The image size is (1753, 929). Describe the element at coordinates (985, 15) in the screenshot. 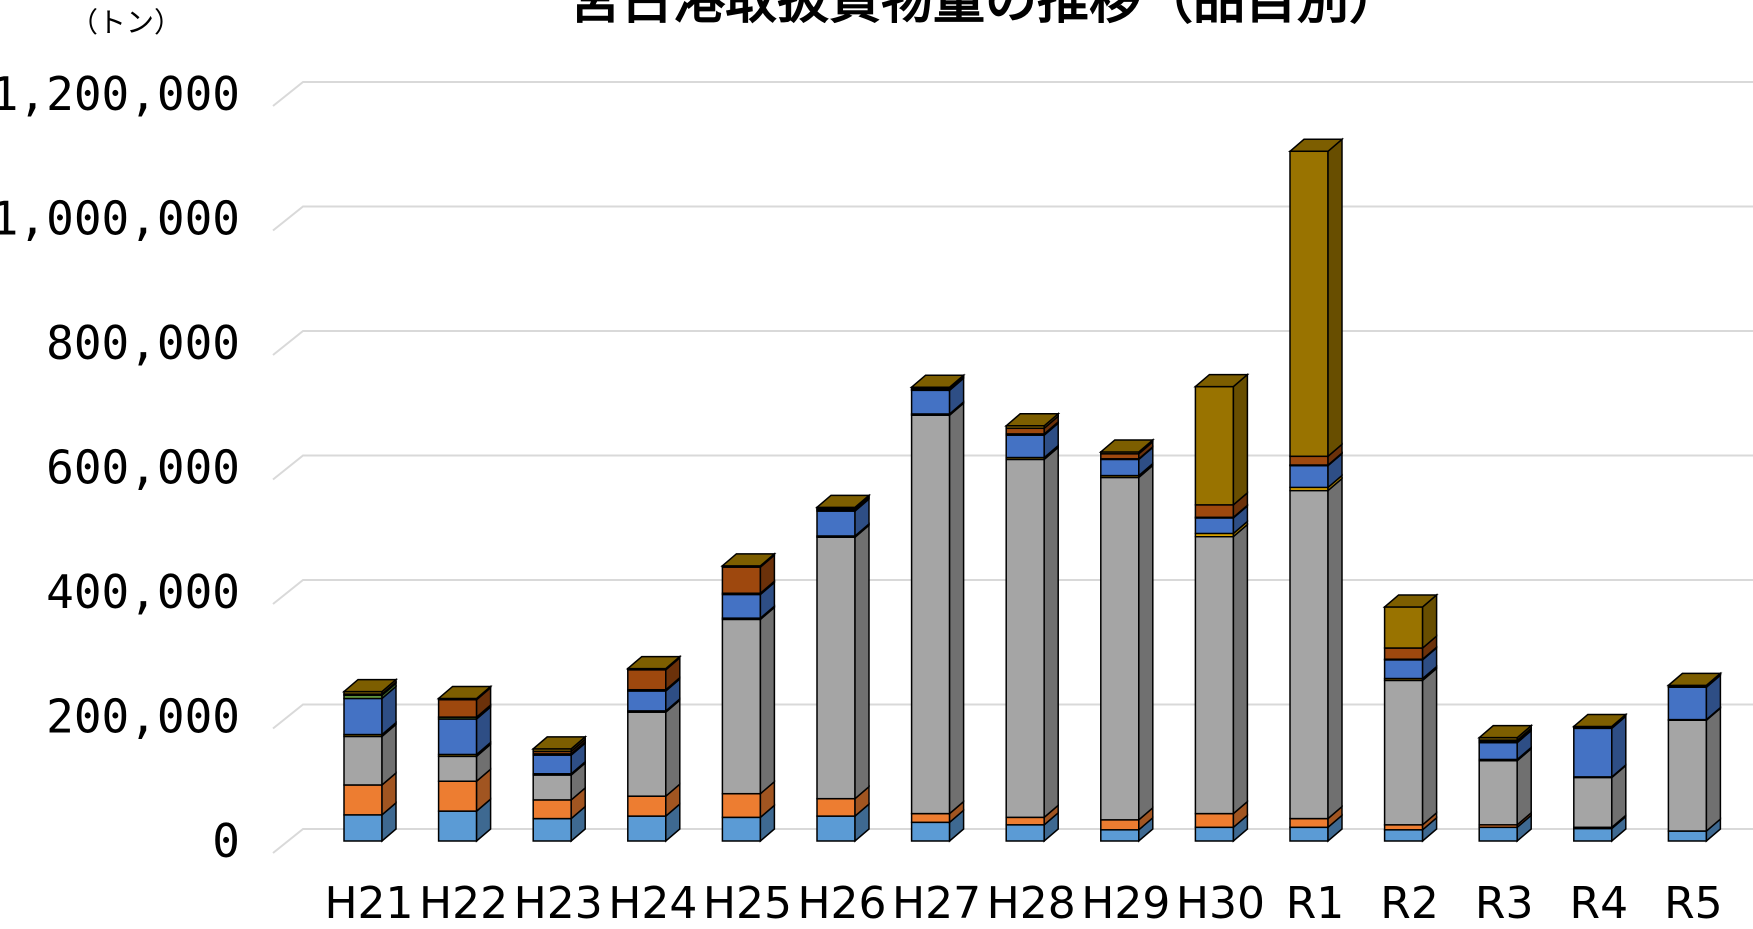

I see `chart-title: 宮古港取扱貨物量の推移（品目別）` at that location.